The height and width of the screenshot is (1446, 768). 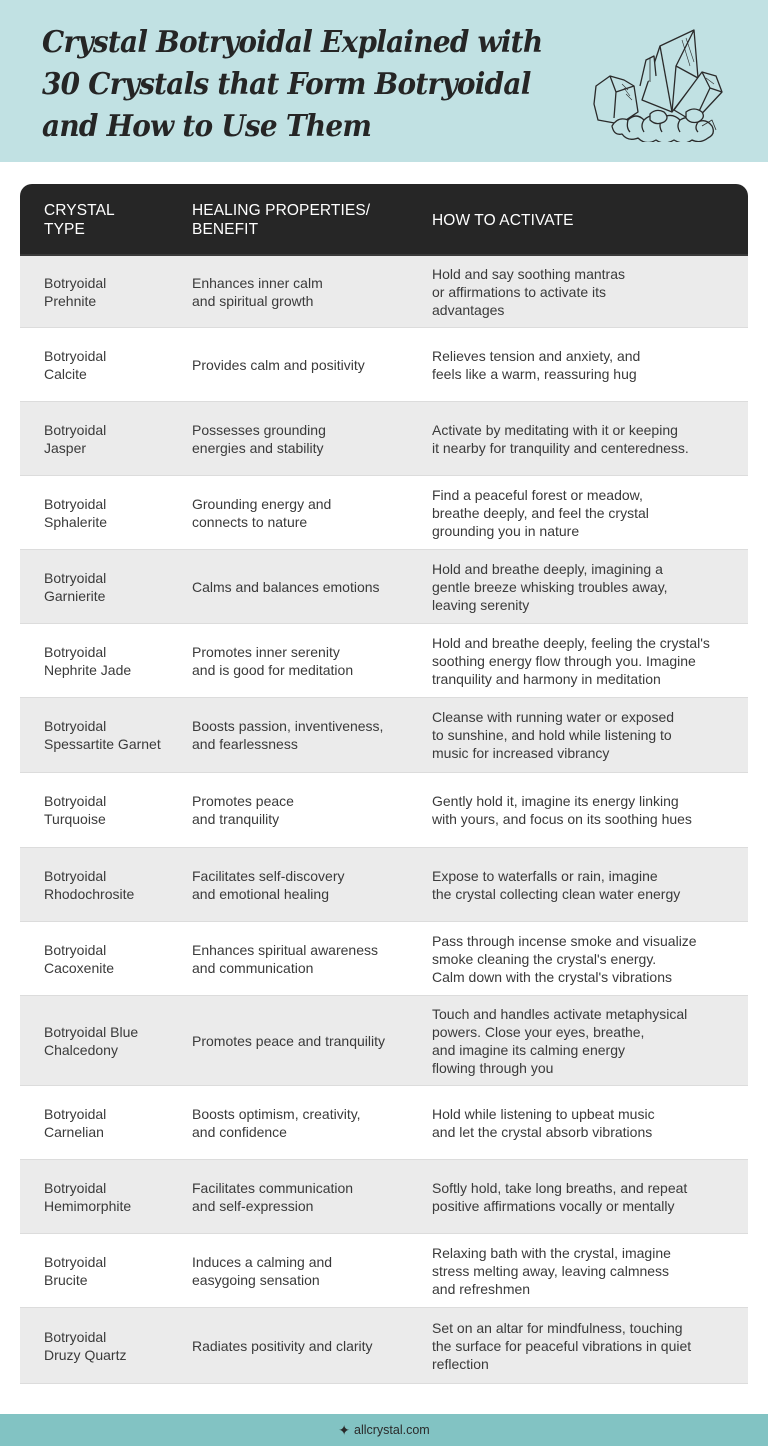 What do you see at coordinates (545, 875) in the screenshot?
I see `cell-text-line: Expose to waterfalls or rain, imagine` at bounding box center [545, 875].